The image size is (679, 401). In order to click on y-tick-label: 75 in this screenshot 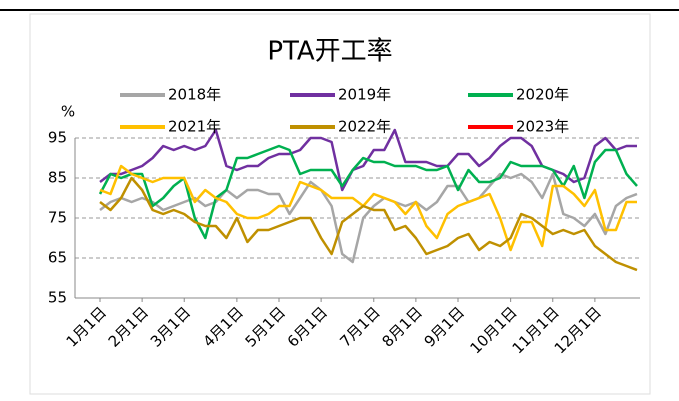, I will do `click(57, 218)`.